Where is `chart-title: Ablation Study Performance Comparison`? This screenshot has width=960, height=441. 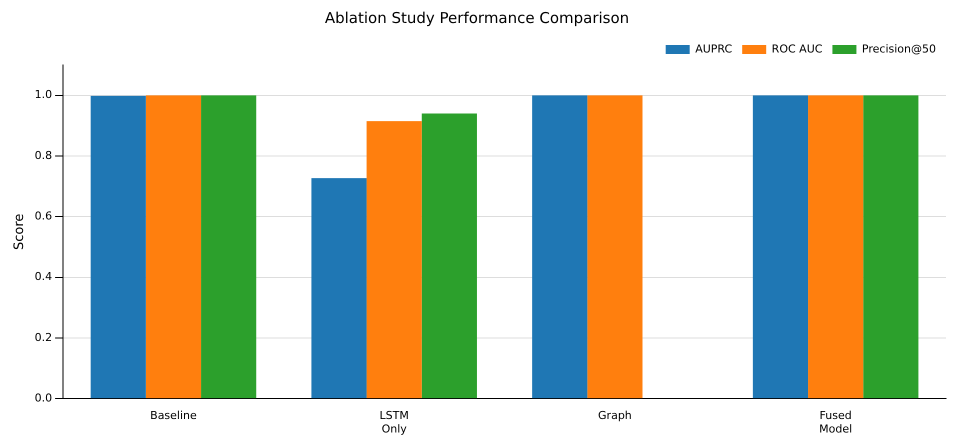 chart-title: Ablation Study Performance Comparison is located at coordinates (477, 17).